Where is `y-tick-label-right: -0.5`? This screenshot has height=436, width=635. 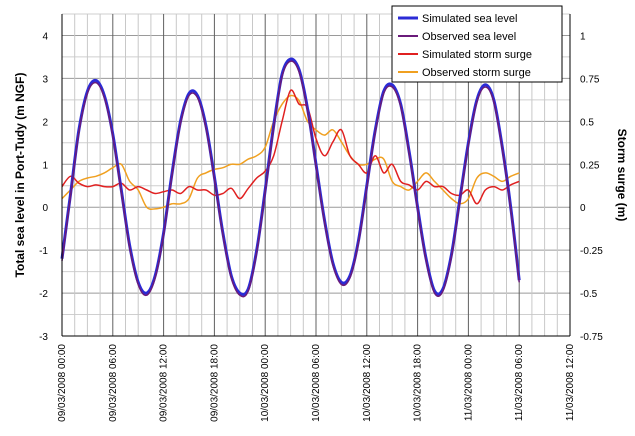 y-tick-label-right: -0.5 is located at coordinates (589, 294).